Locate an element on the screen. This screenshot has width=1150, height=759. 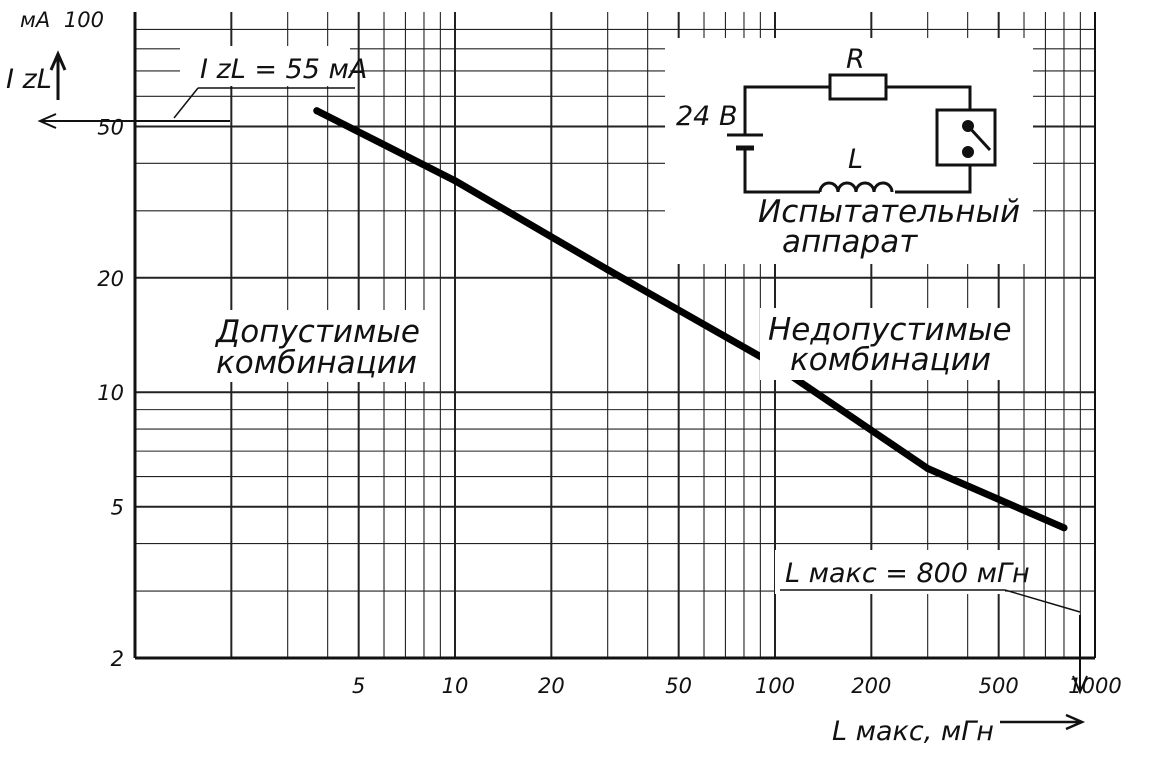
circuit-wire is located at coordinates (857, 139).